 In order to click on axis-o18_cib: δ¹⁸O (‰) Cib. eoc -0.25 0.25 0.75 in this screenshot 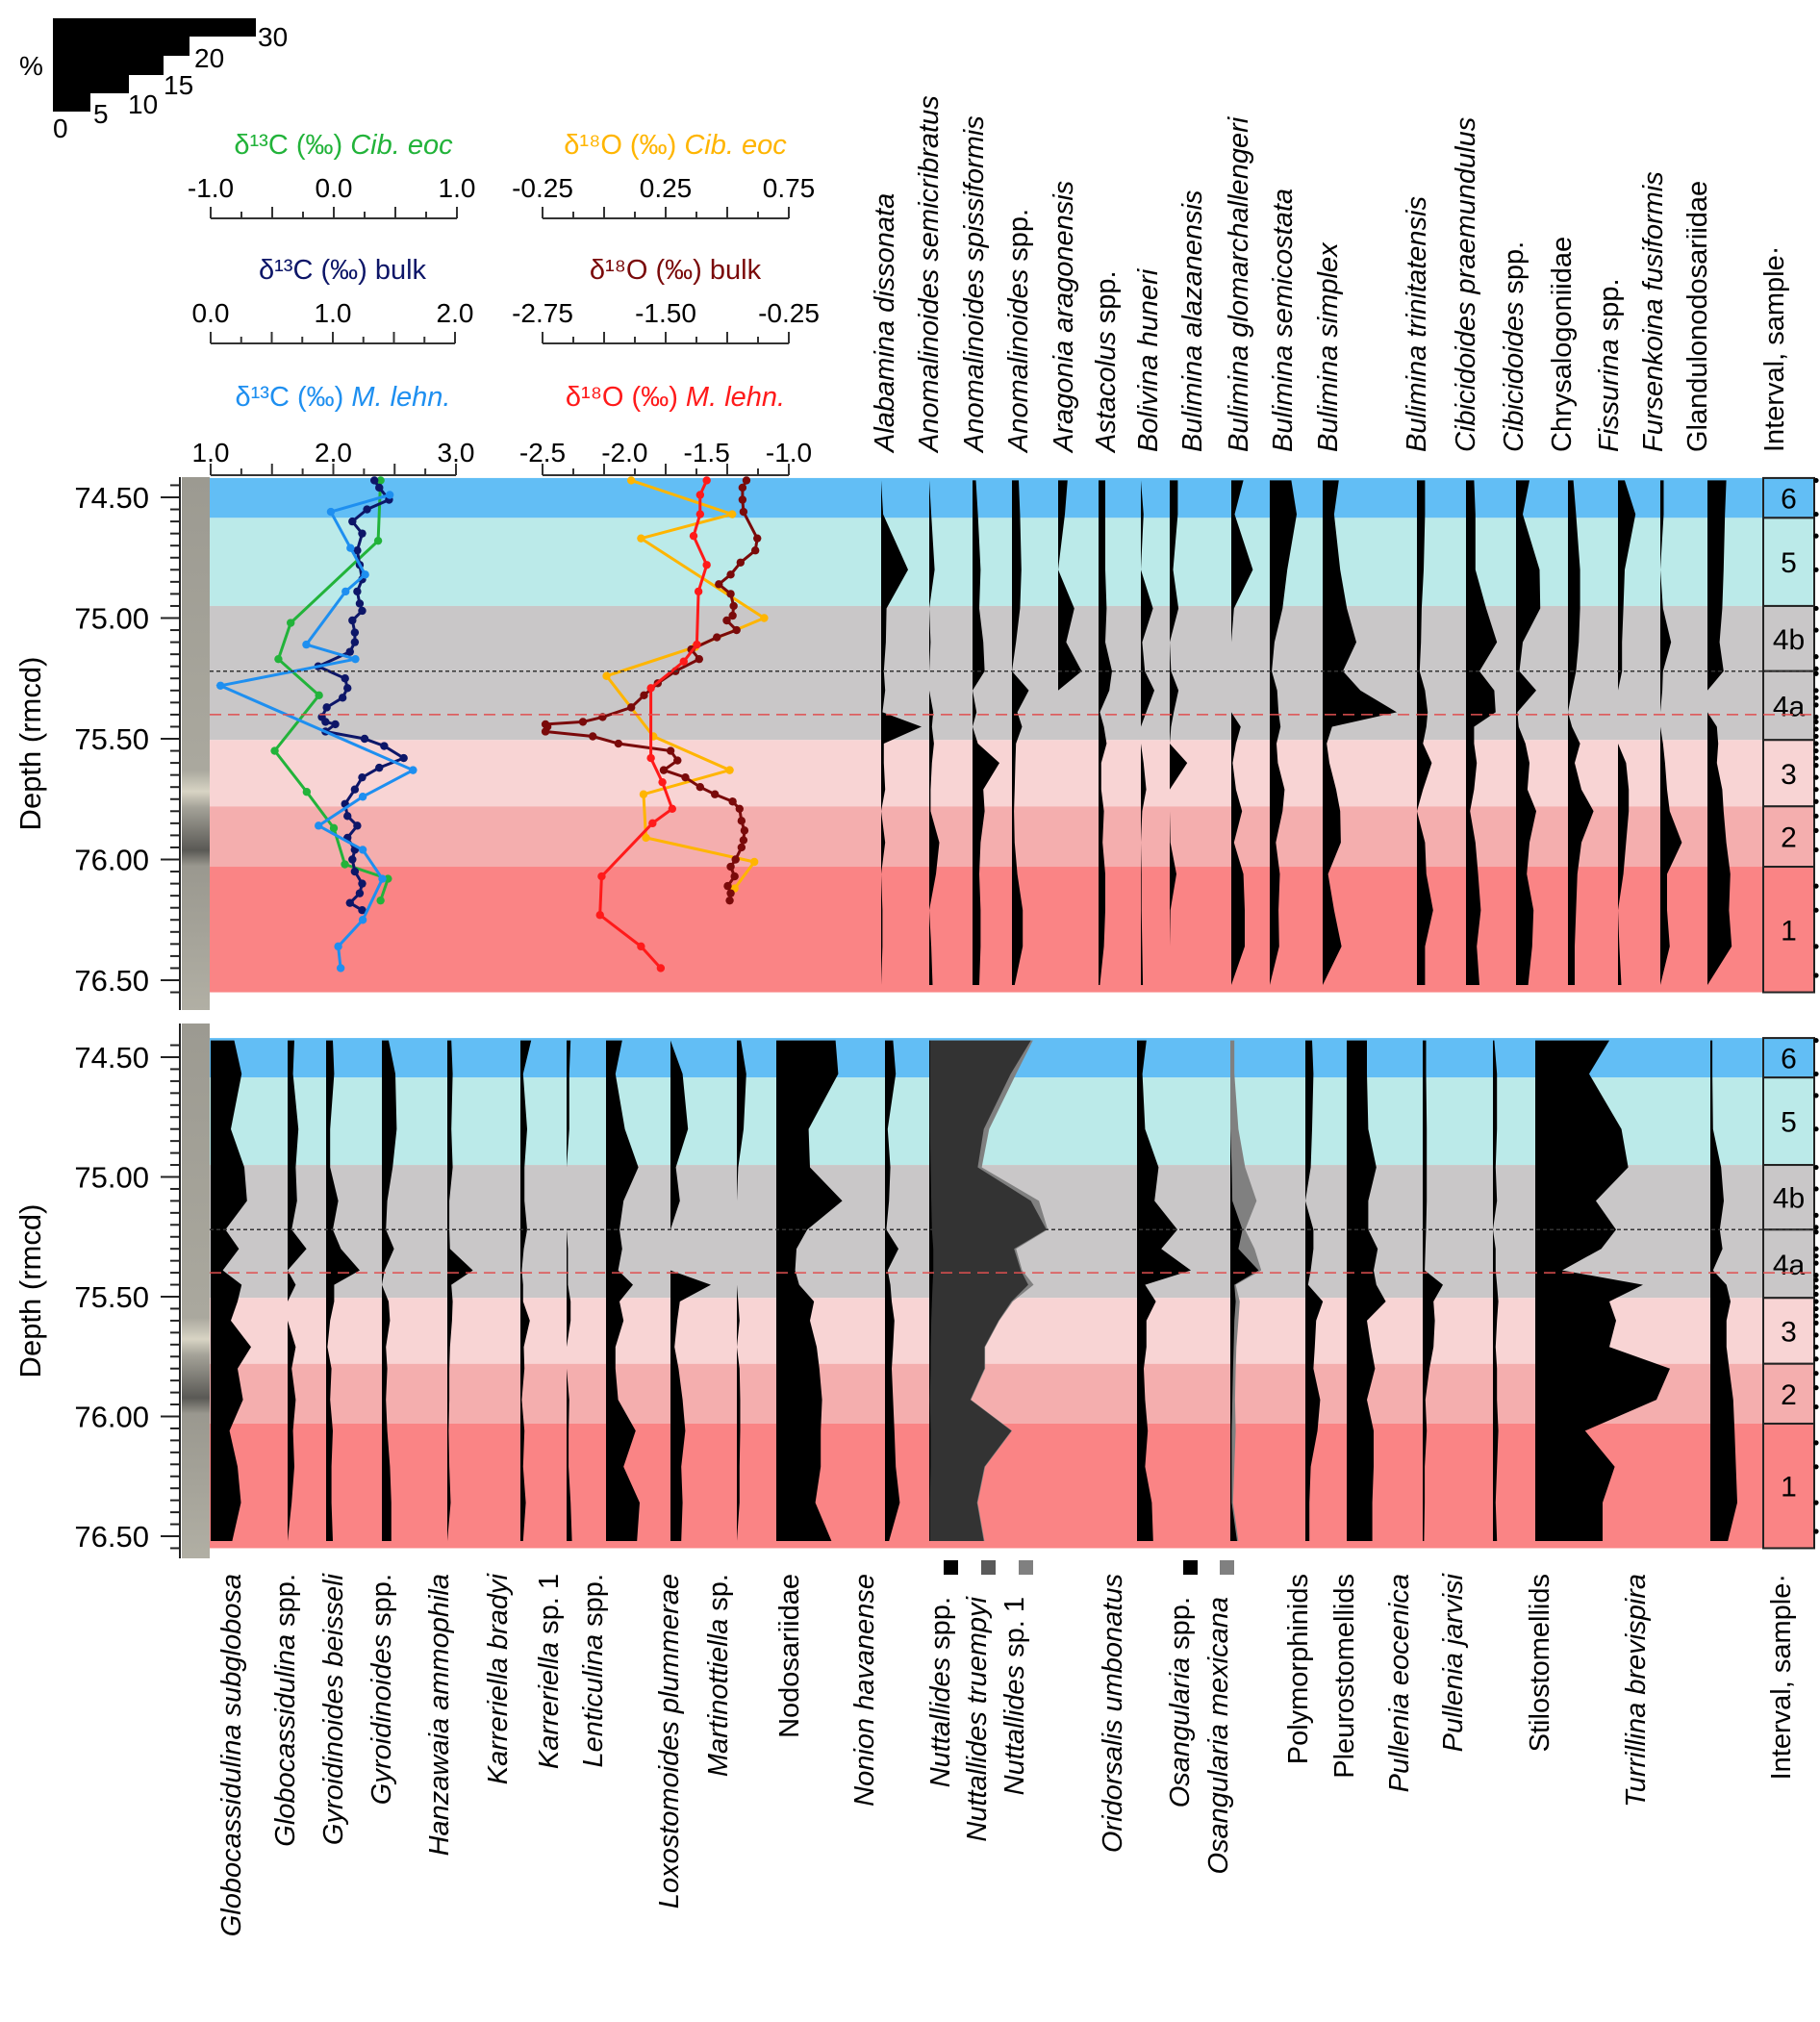, I will do `click(664, 174)`.